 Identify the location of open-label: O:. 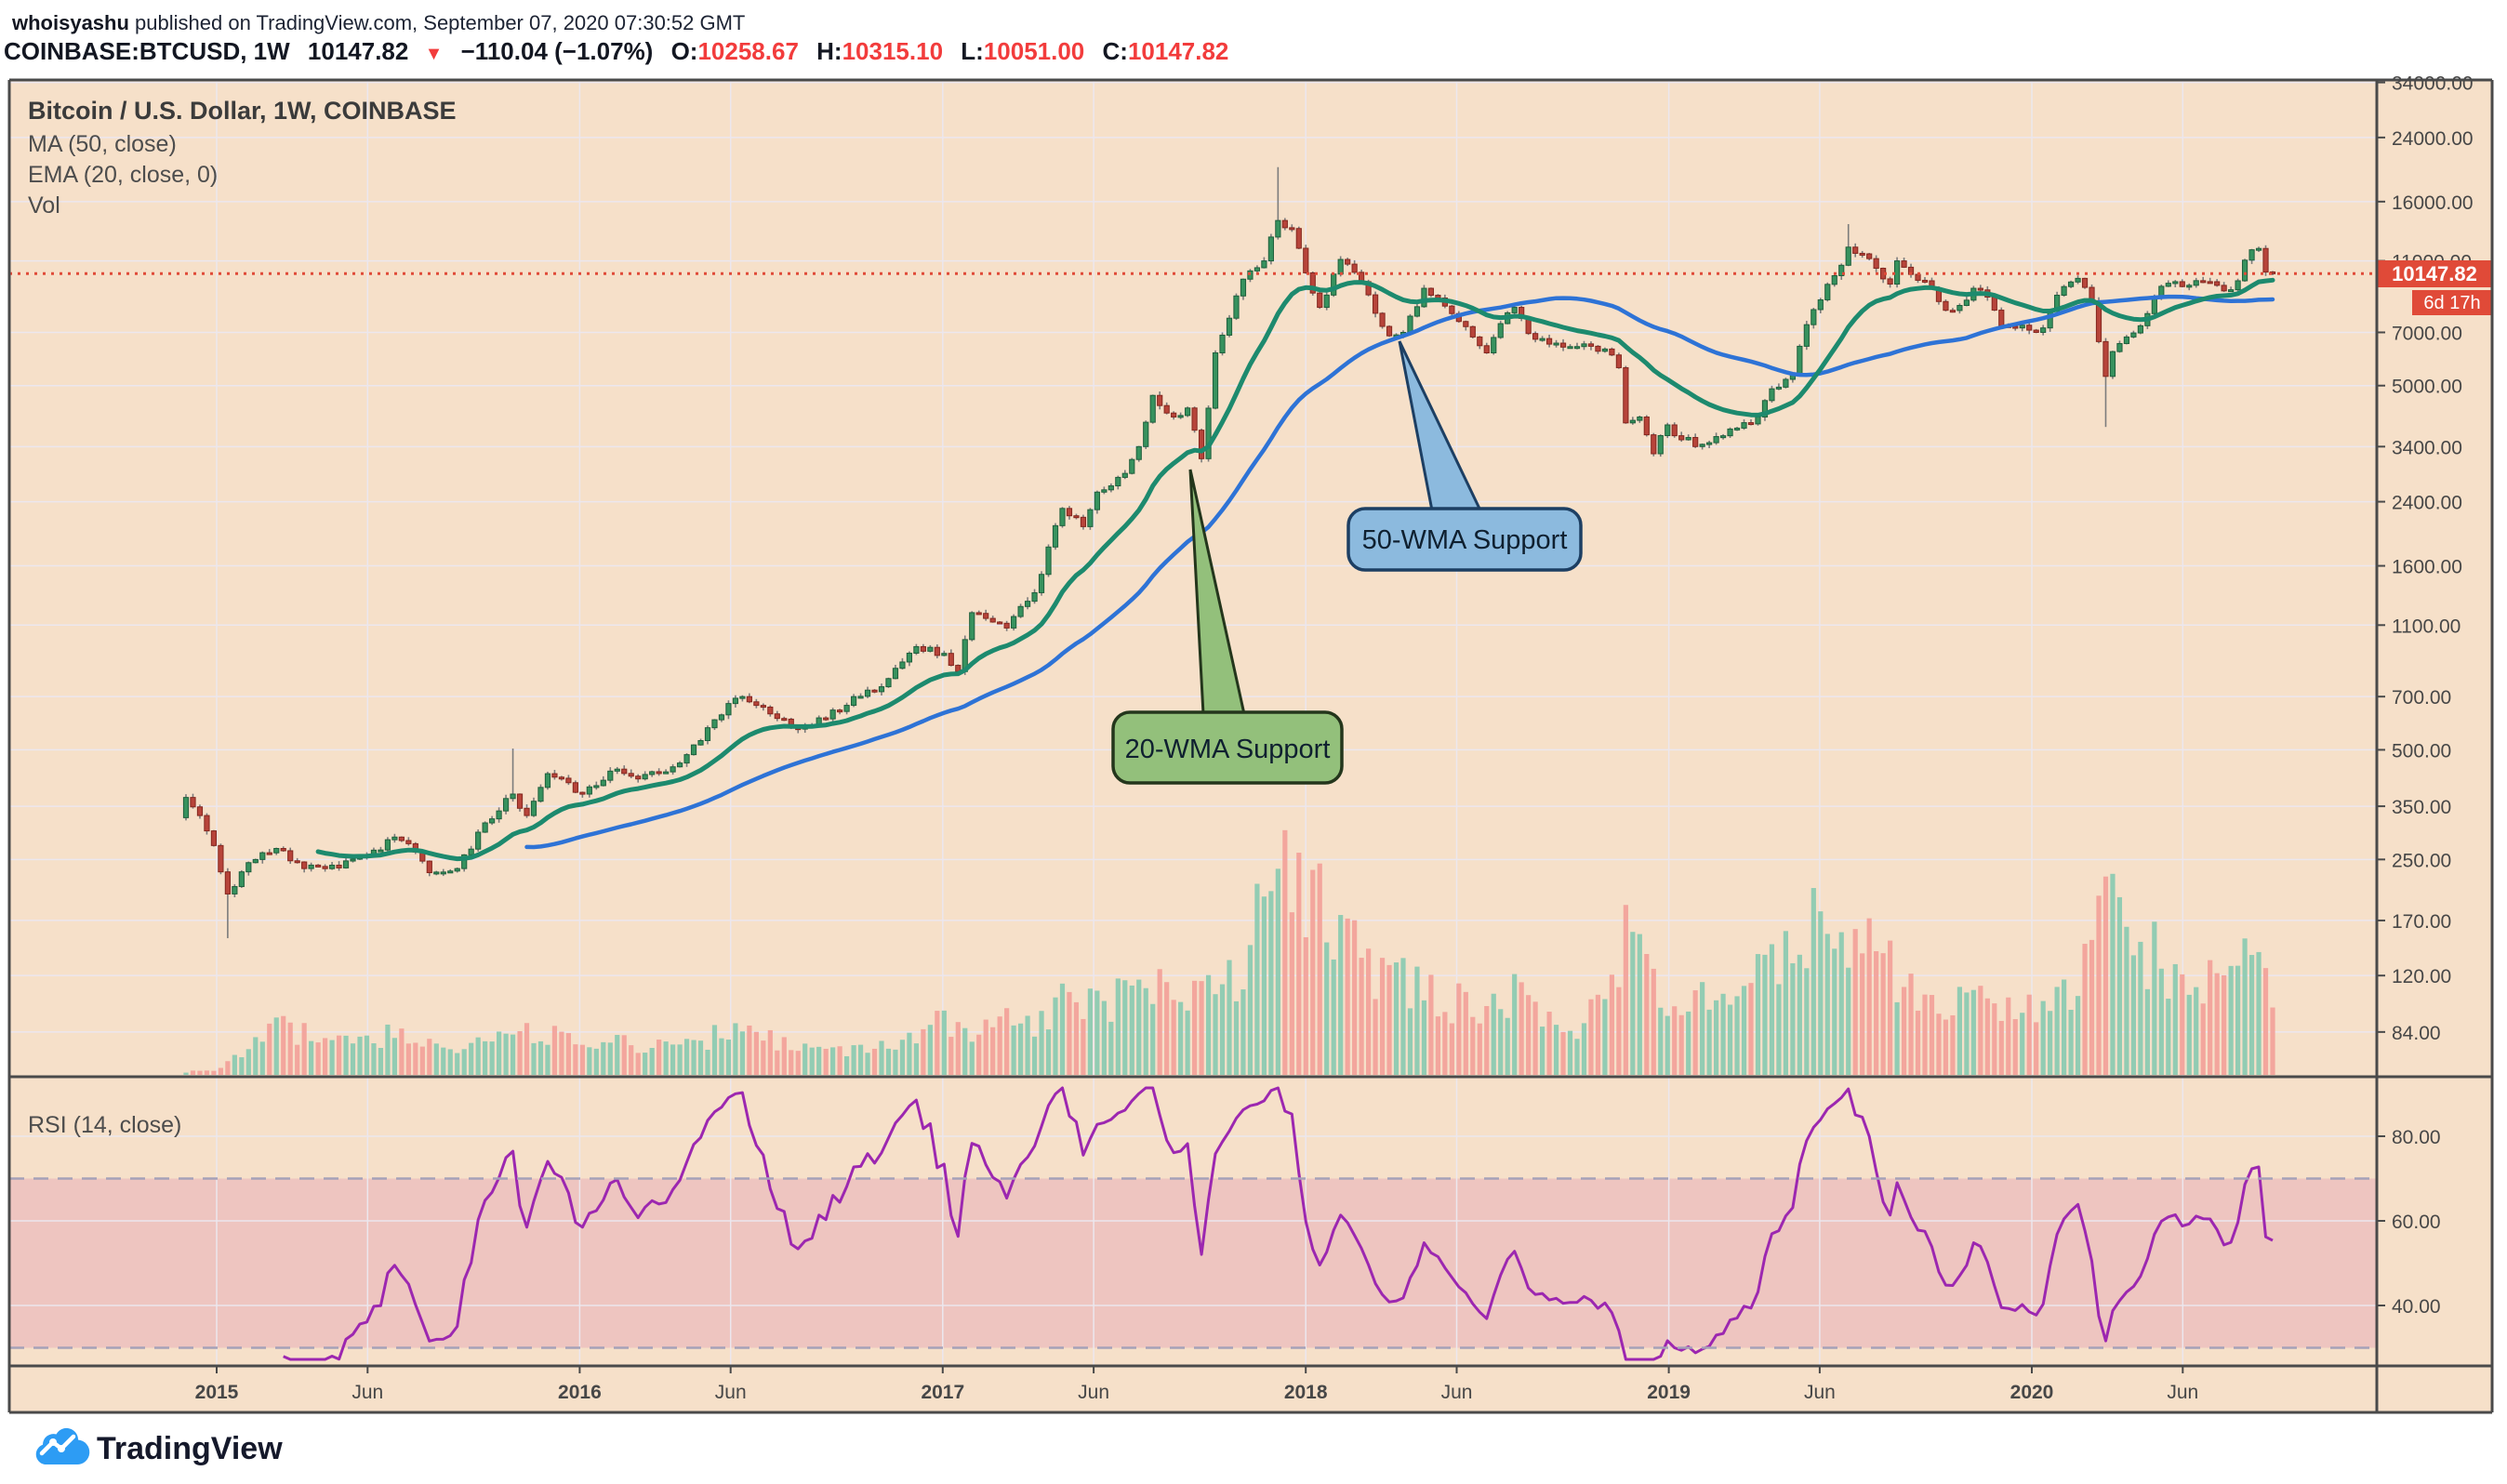
(684, 51).